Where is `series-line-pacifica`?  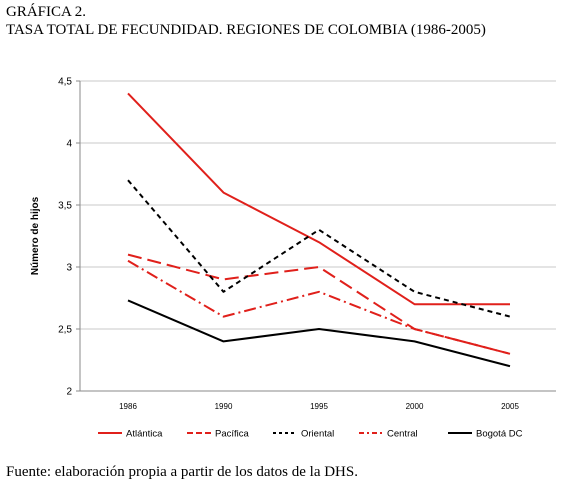 series-line-pacifica is located at coordinates (319, 304).